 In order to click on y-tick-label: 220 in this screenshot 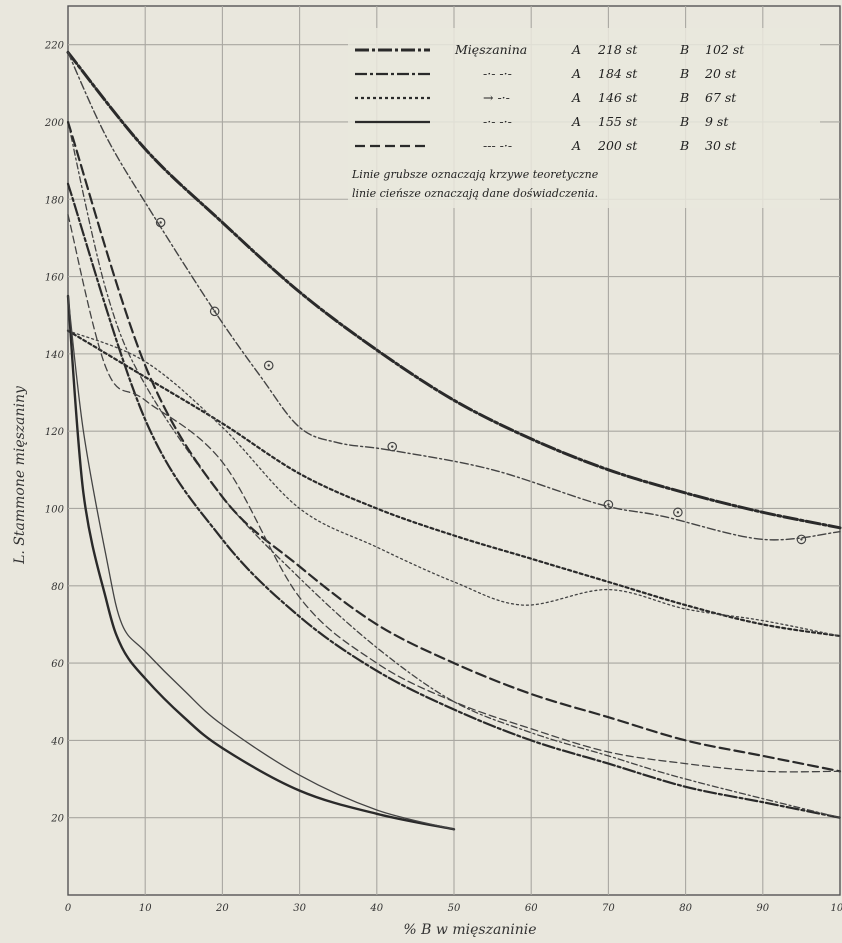, I will do `click(54, 46)`.